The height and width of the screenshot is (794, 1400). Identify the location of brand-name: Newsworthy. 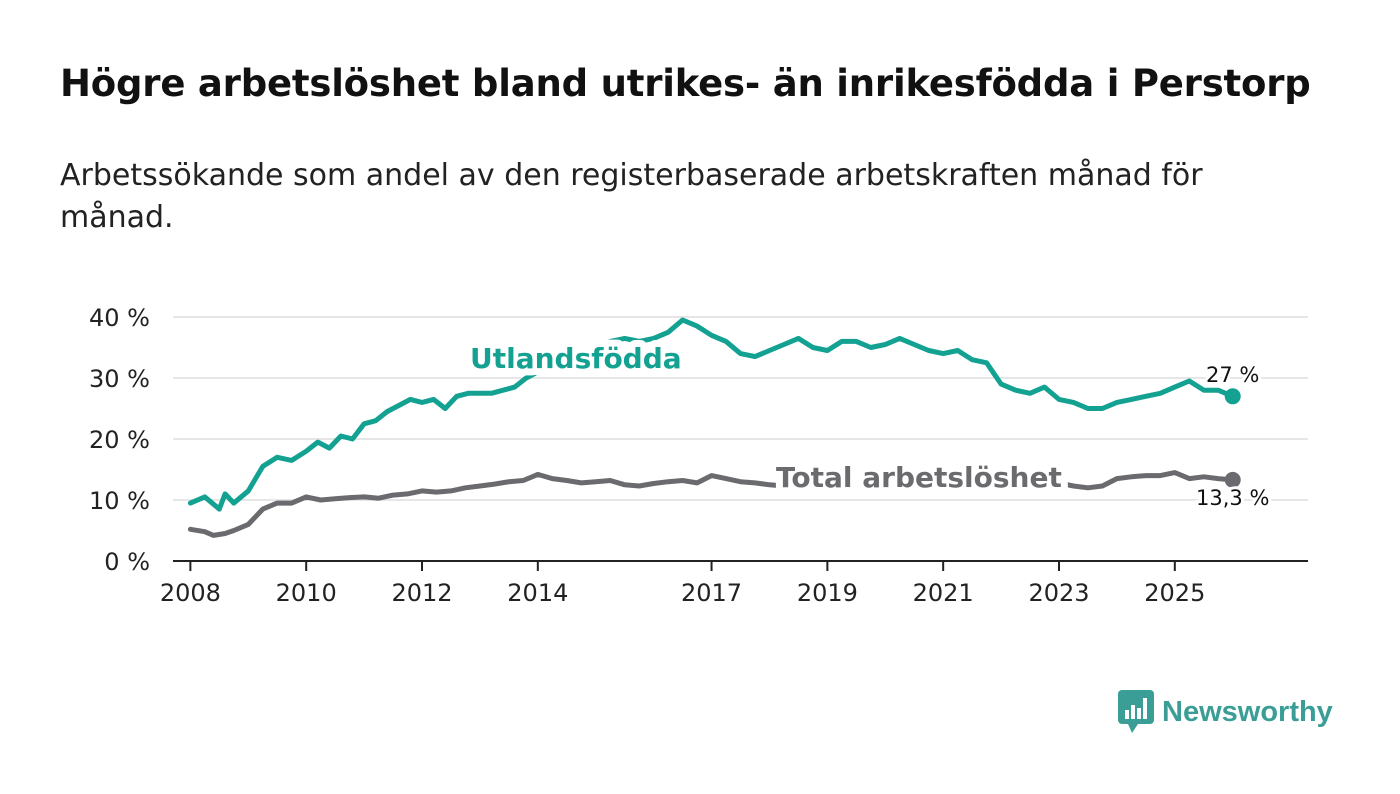
(1247, 711).